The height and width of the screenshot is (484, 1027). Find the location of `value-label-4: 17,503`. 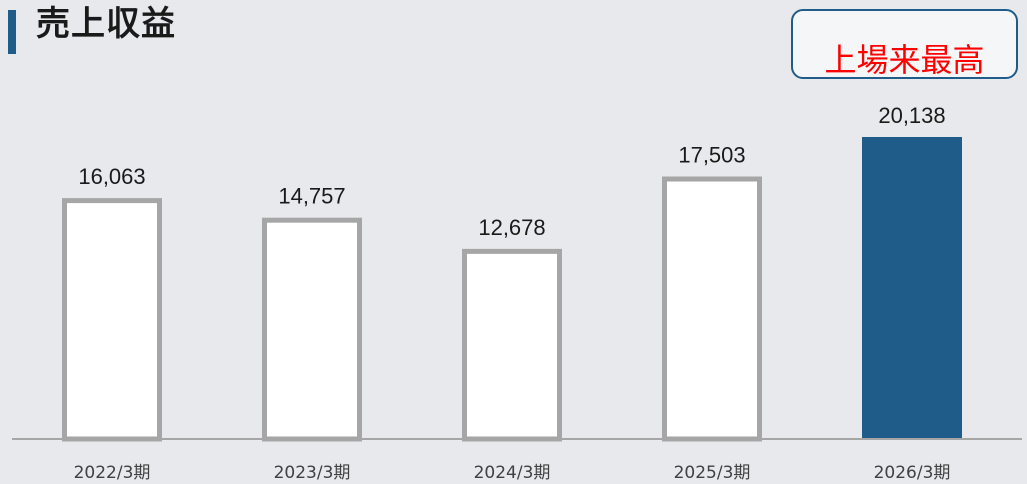

value-label-4: 17,503 is located at coordinates (711, 155).